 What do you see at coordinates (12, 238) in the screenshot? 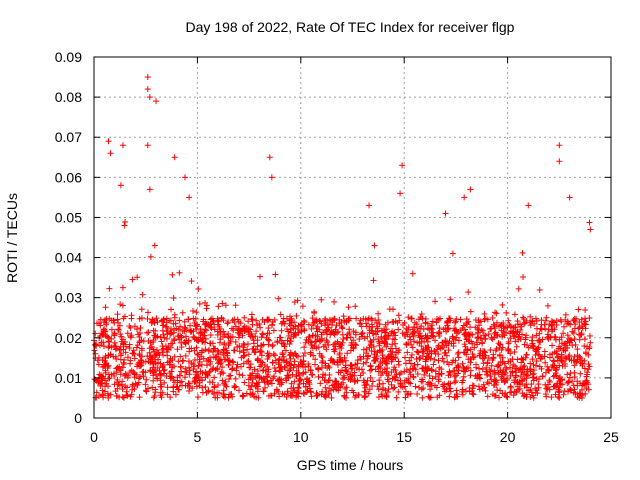
I see `y-axis-label: ROTI / TECUs` at bounding box center [12, 238].